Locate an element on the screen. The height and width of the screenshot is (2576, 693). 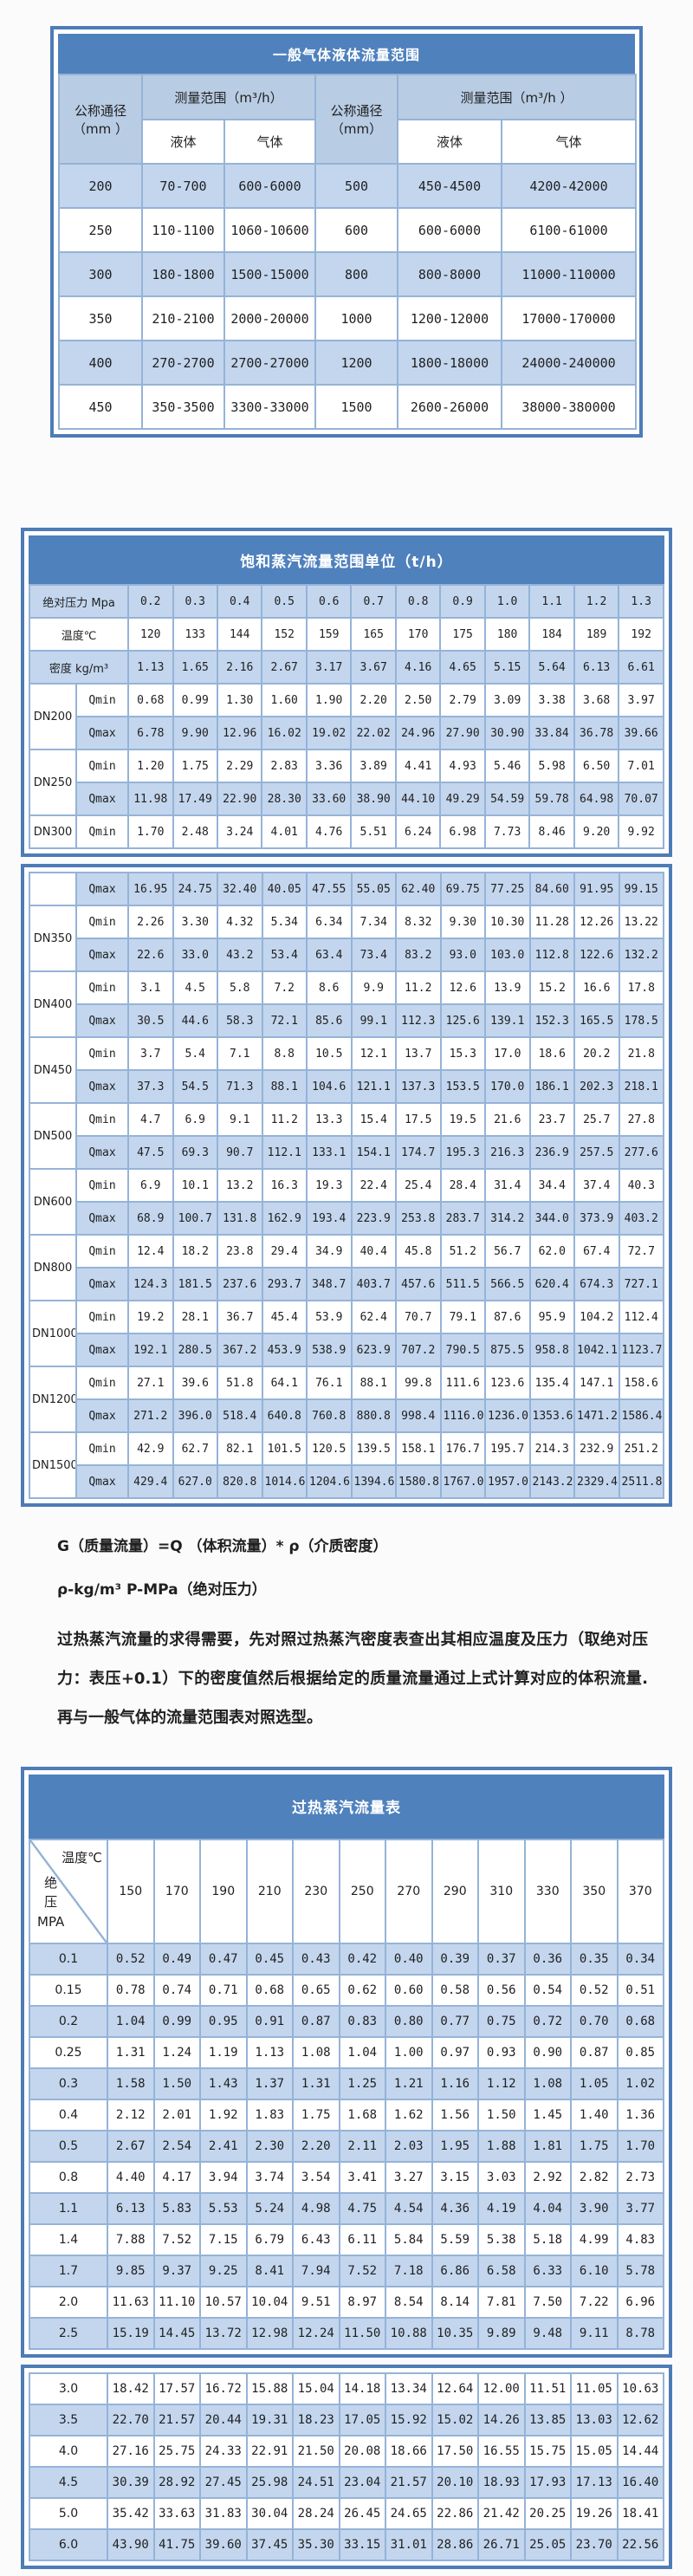
temperature-header: 370 is located at coordinates (640, 1891).